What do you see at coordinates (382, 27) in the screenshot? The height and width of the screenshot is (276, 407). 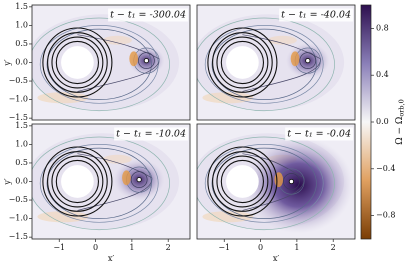 I see `colorbar-tick-label: 0.8` at bounding box center [382, 27].